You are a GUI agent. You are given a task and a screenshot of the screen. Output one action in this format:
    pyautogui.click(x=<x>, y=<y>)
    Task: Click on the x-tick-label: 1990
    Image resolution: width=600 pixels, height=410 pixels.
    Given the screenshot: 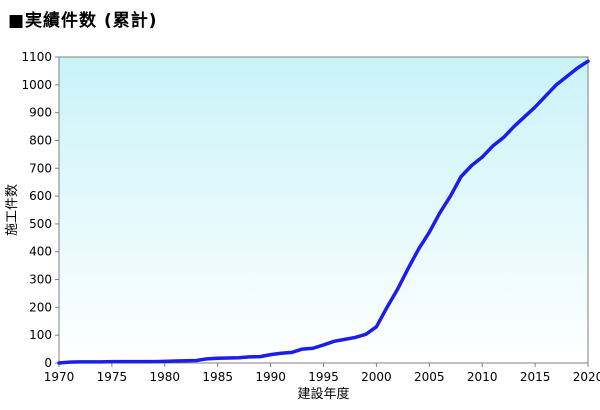 What is the action you would take?
    pyautogui.click(x=270, y=377)
    